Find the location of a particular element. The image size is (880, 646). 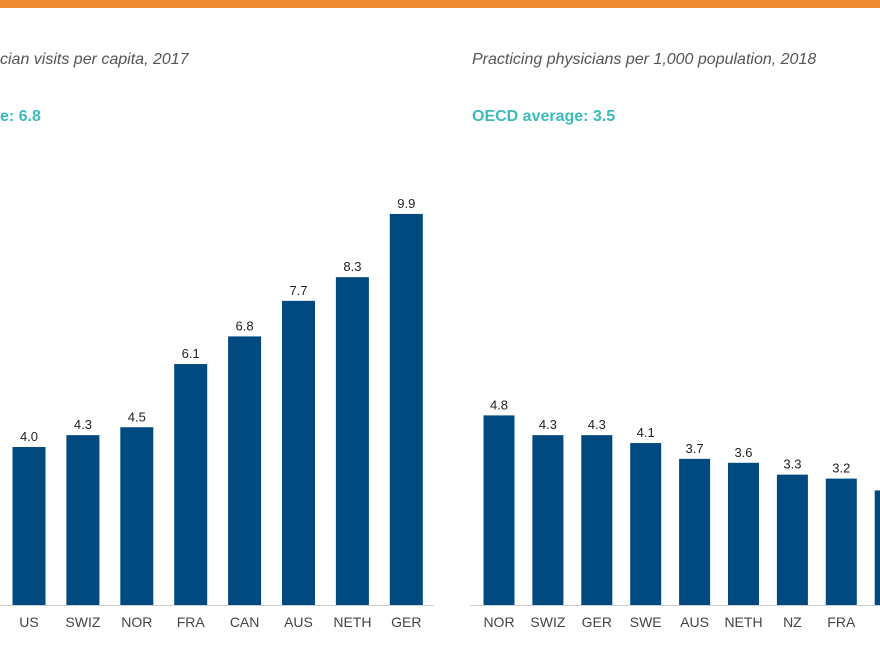

left-value-label: 4.5 is located at coordinates (137, 416).